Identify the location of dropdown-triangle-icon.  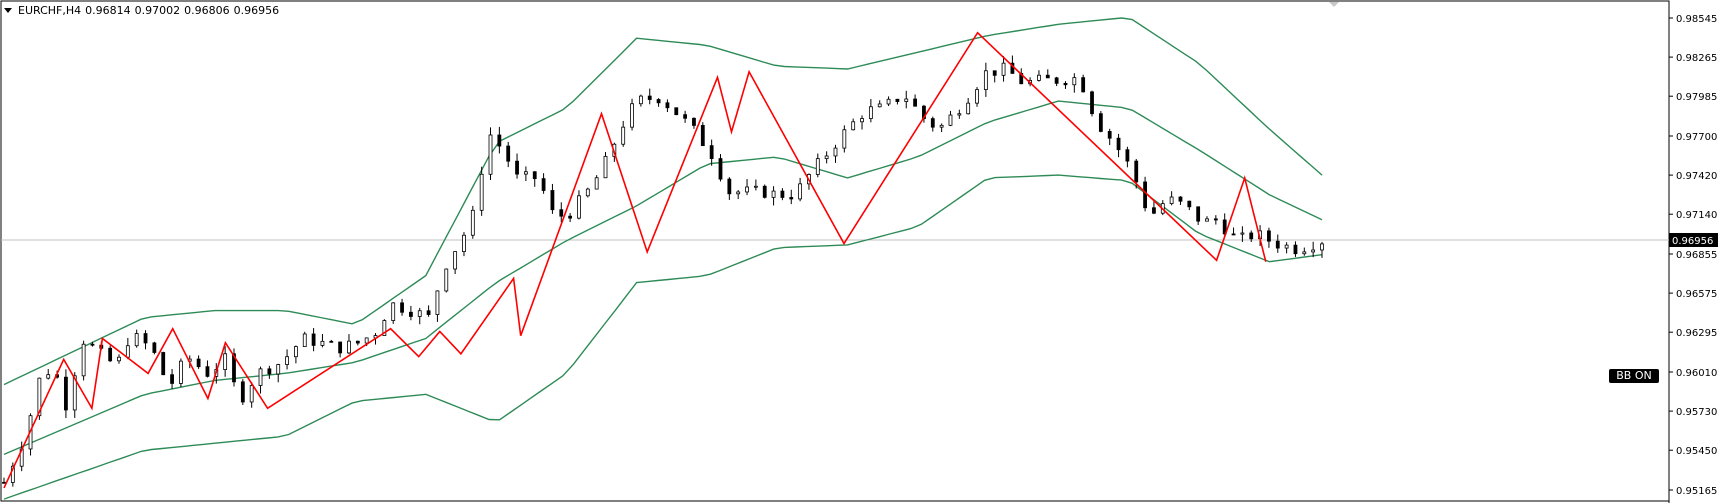
(8, 10).